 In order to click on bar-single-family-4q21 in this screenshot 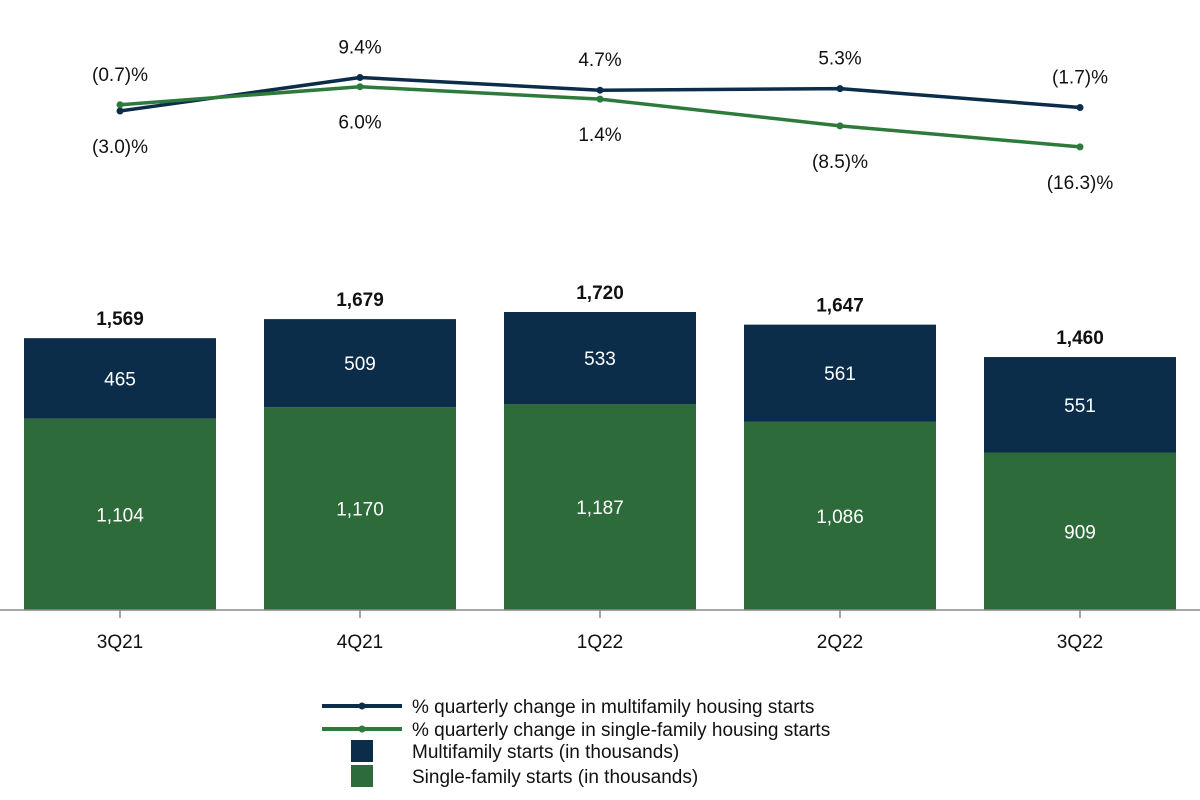, I will do `click(360, 508)`.